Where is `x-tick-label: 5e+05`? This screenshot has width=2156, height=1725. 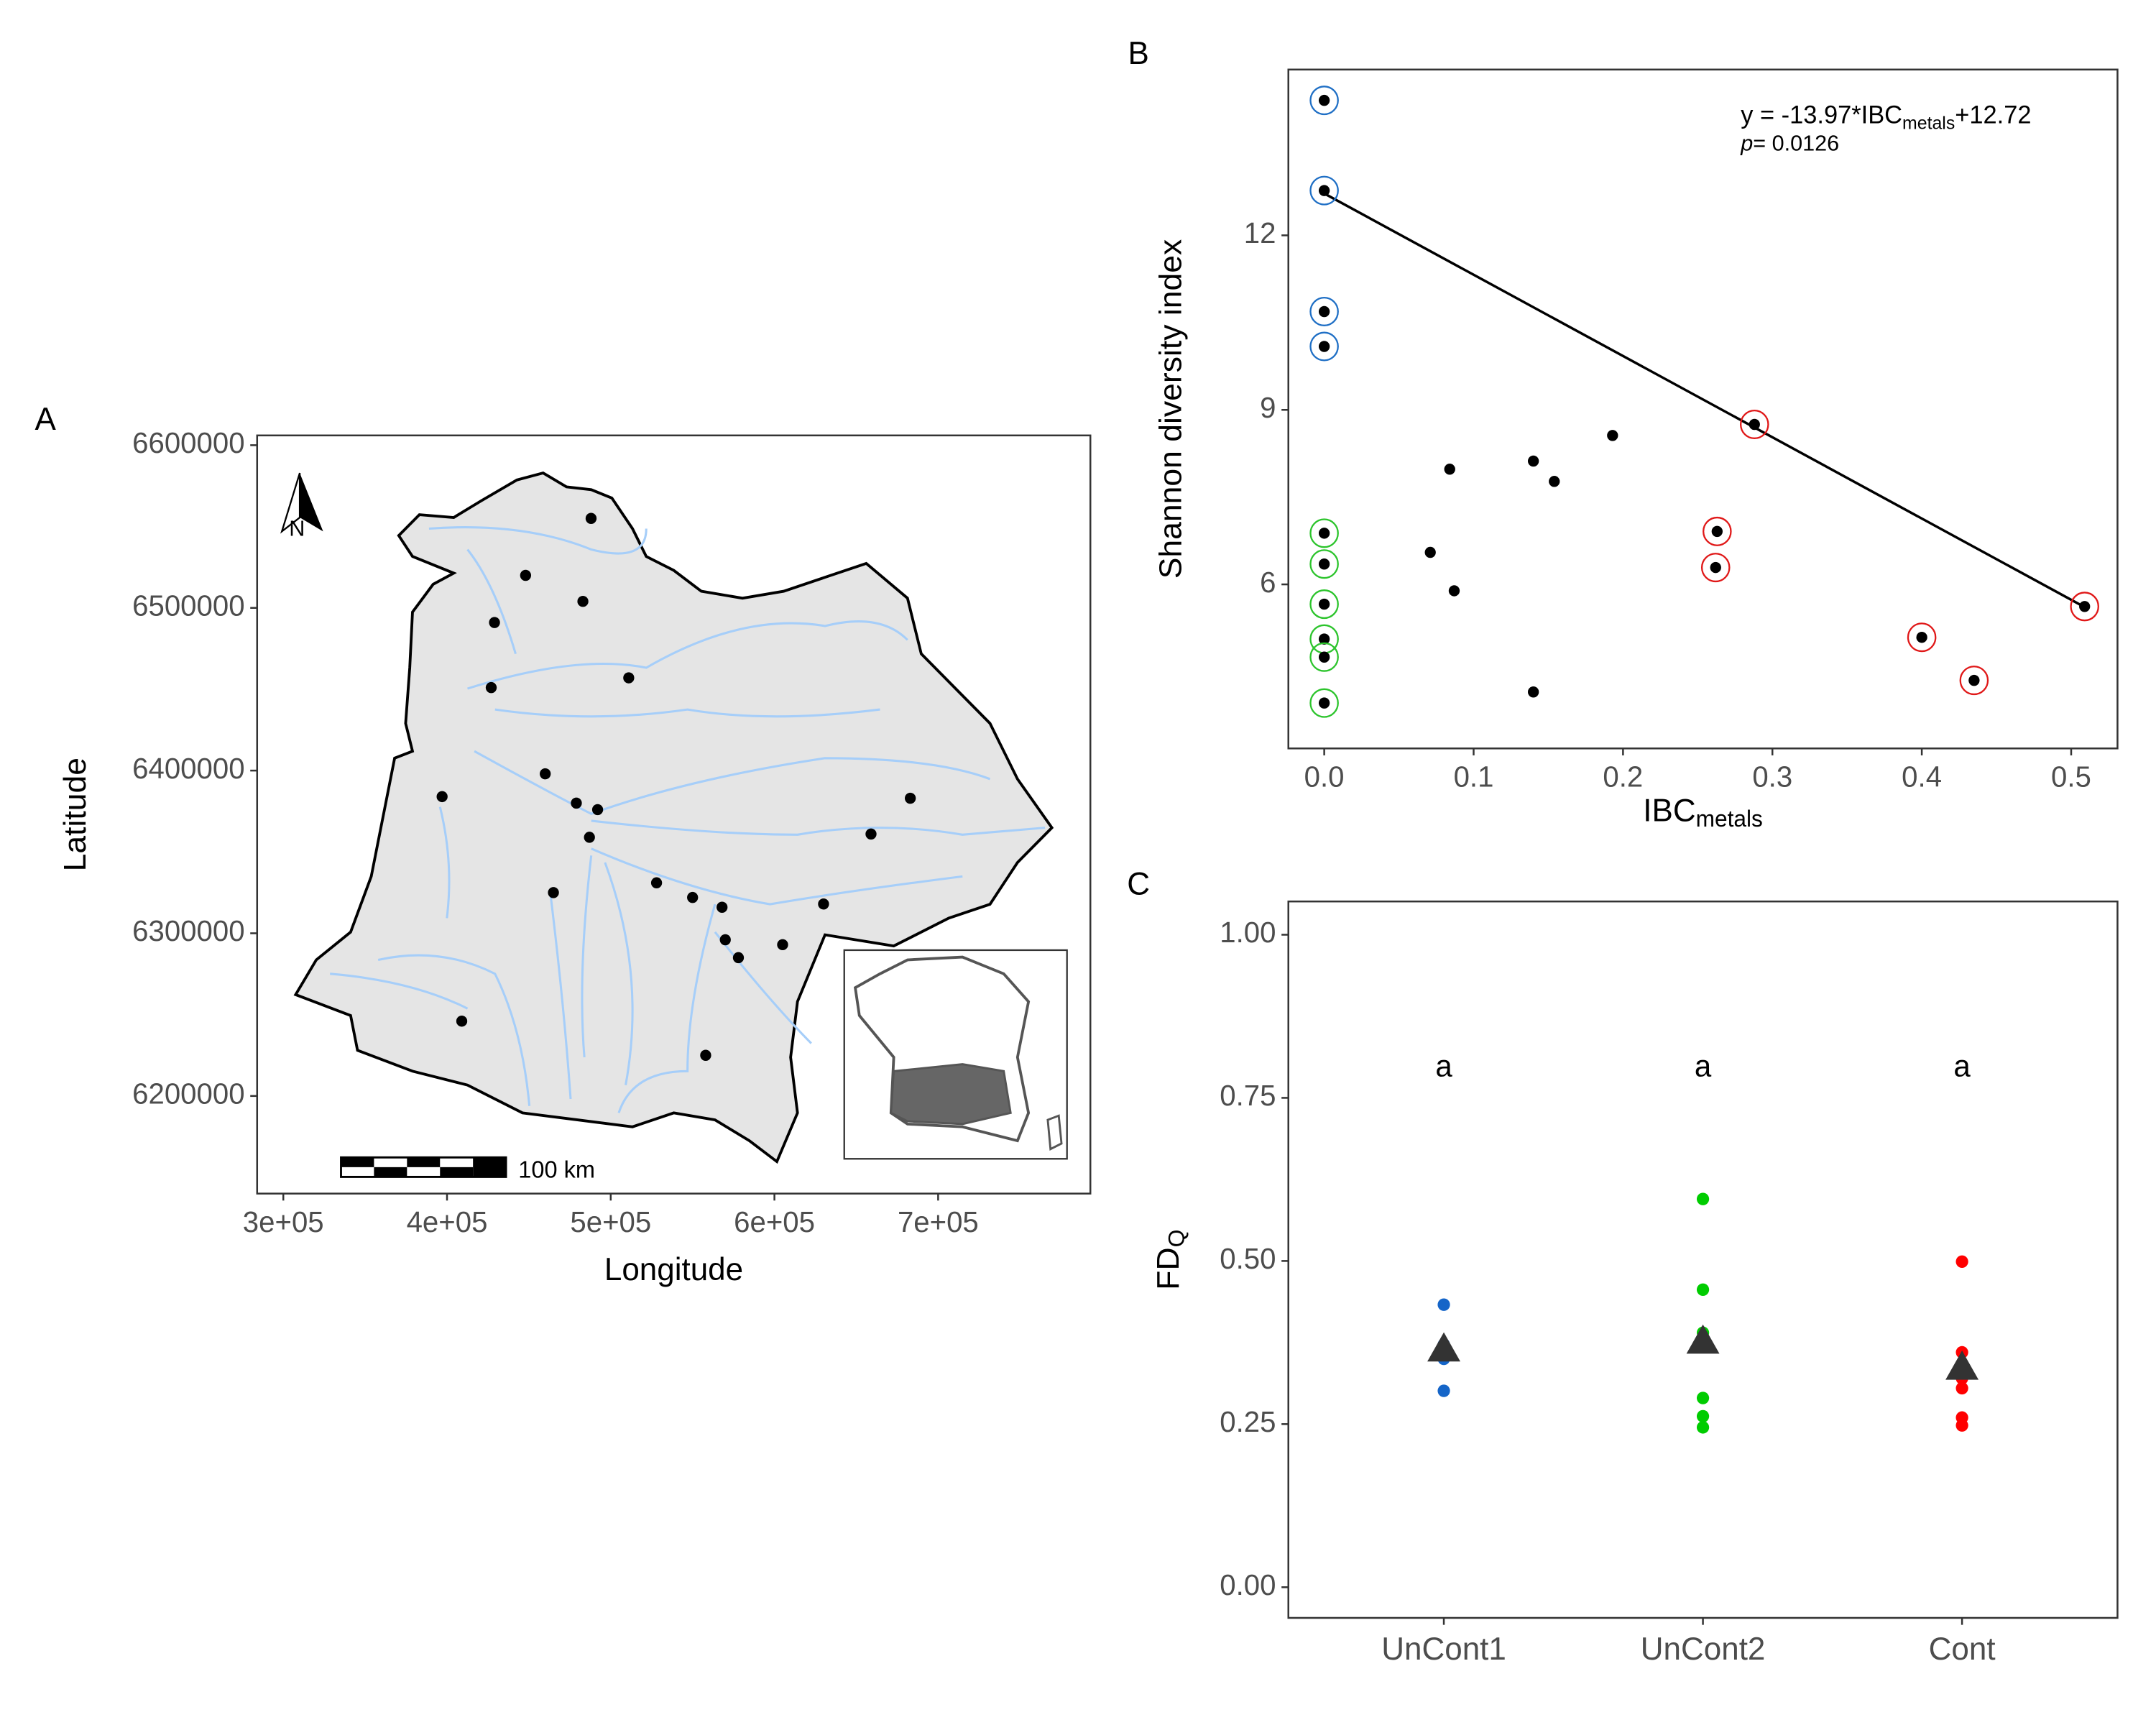
x-tick-label: 5e+05 is located at coordinates (610, 1221).